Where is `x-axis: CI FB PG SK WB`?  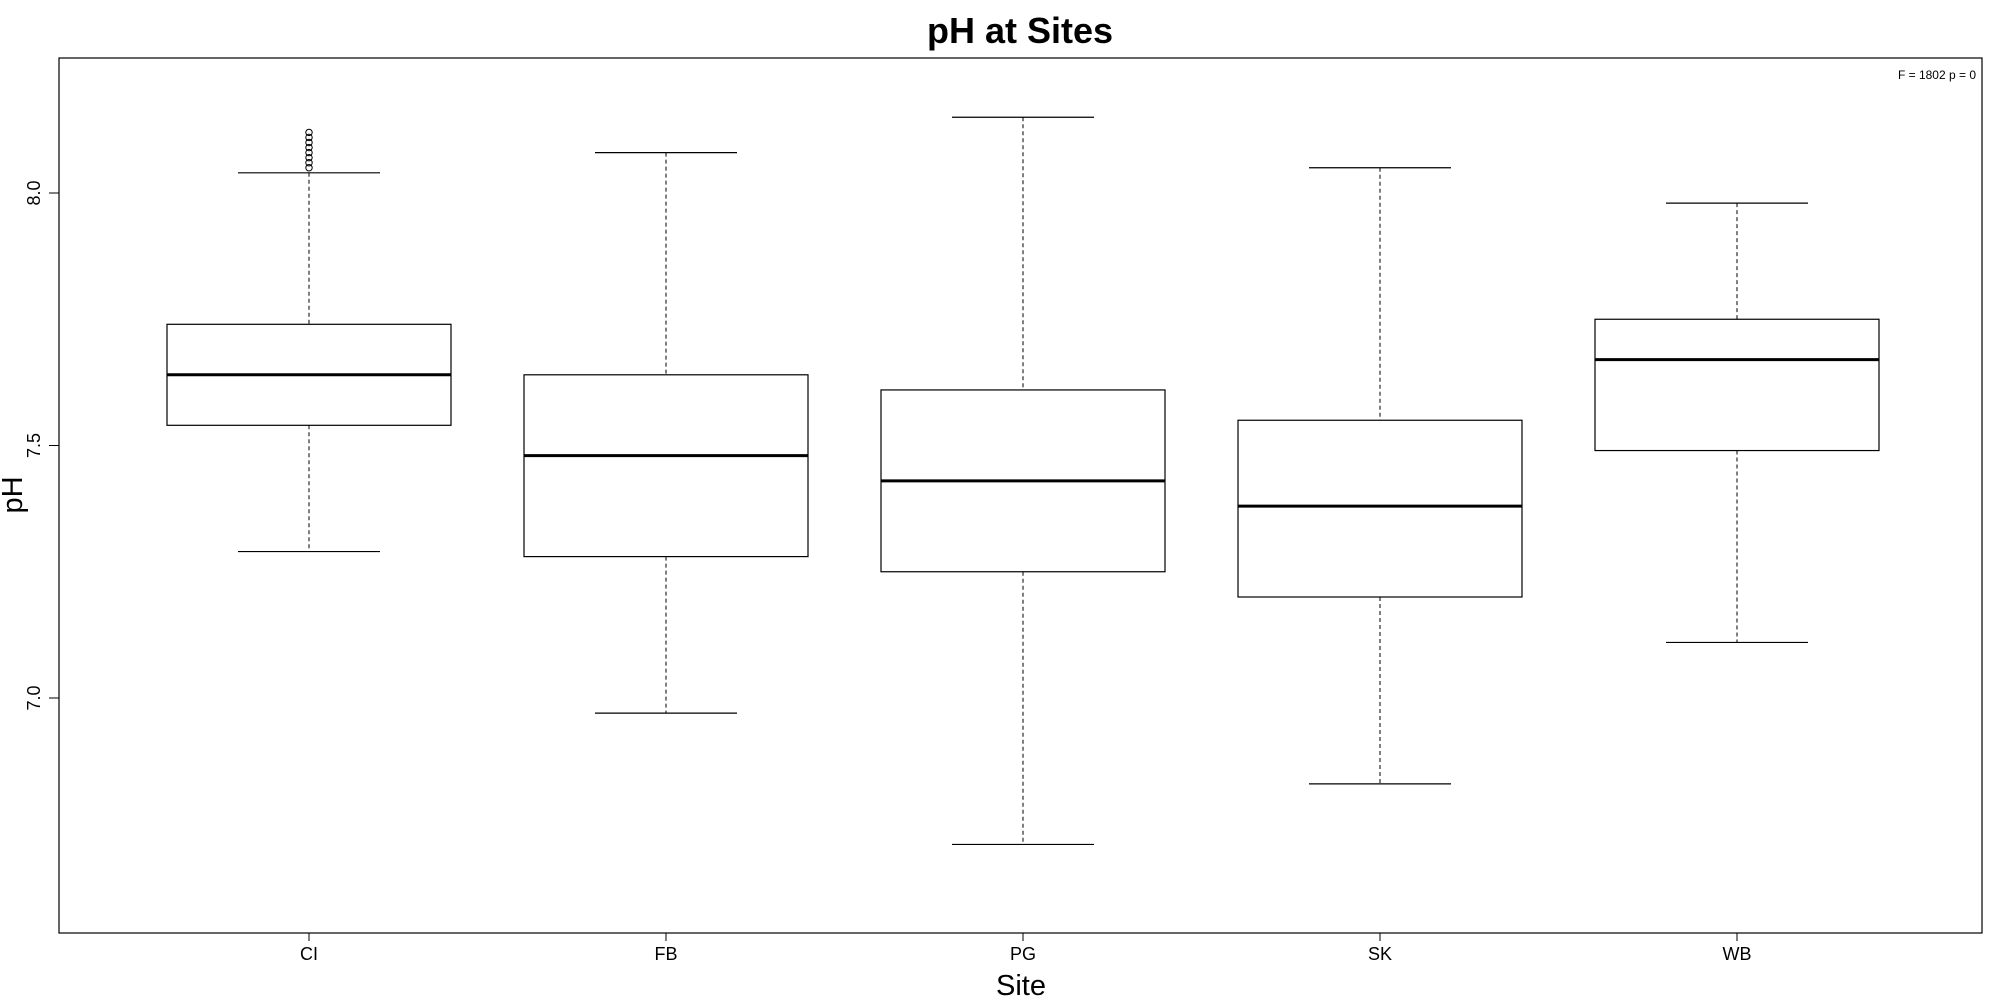
x-axis: CI FB PG SK WB is located at coordinates (1026, 948).